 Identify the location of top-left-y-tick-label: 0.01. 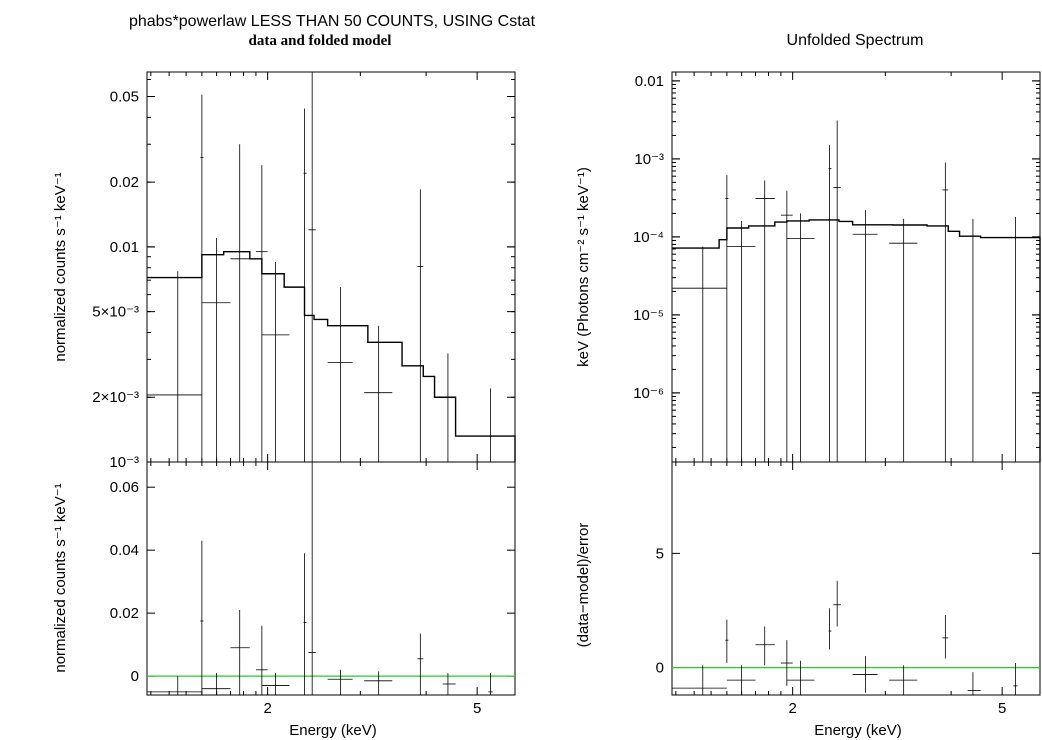
(124, 247).